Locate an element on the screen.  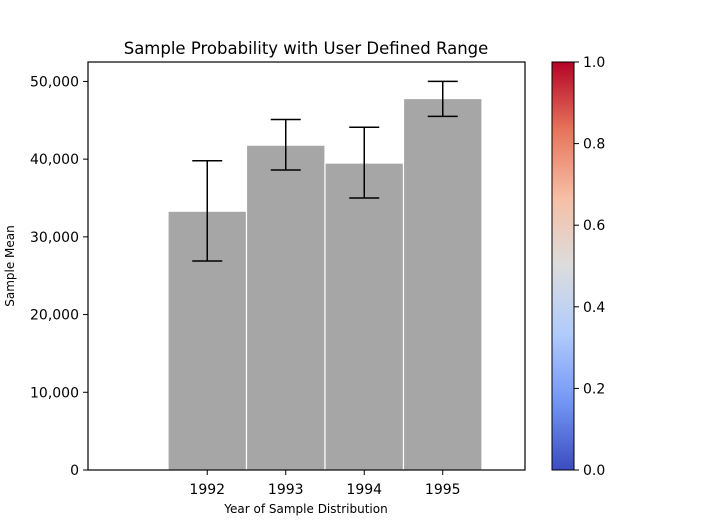
x-axis: 1992 1993 1994 1995 is located at coordinates (325, 484).